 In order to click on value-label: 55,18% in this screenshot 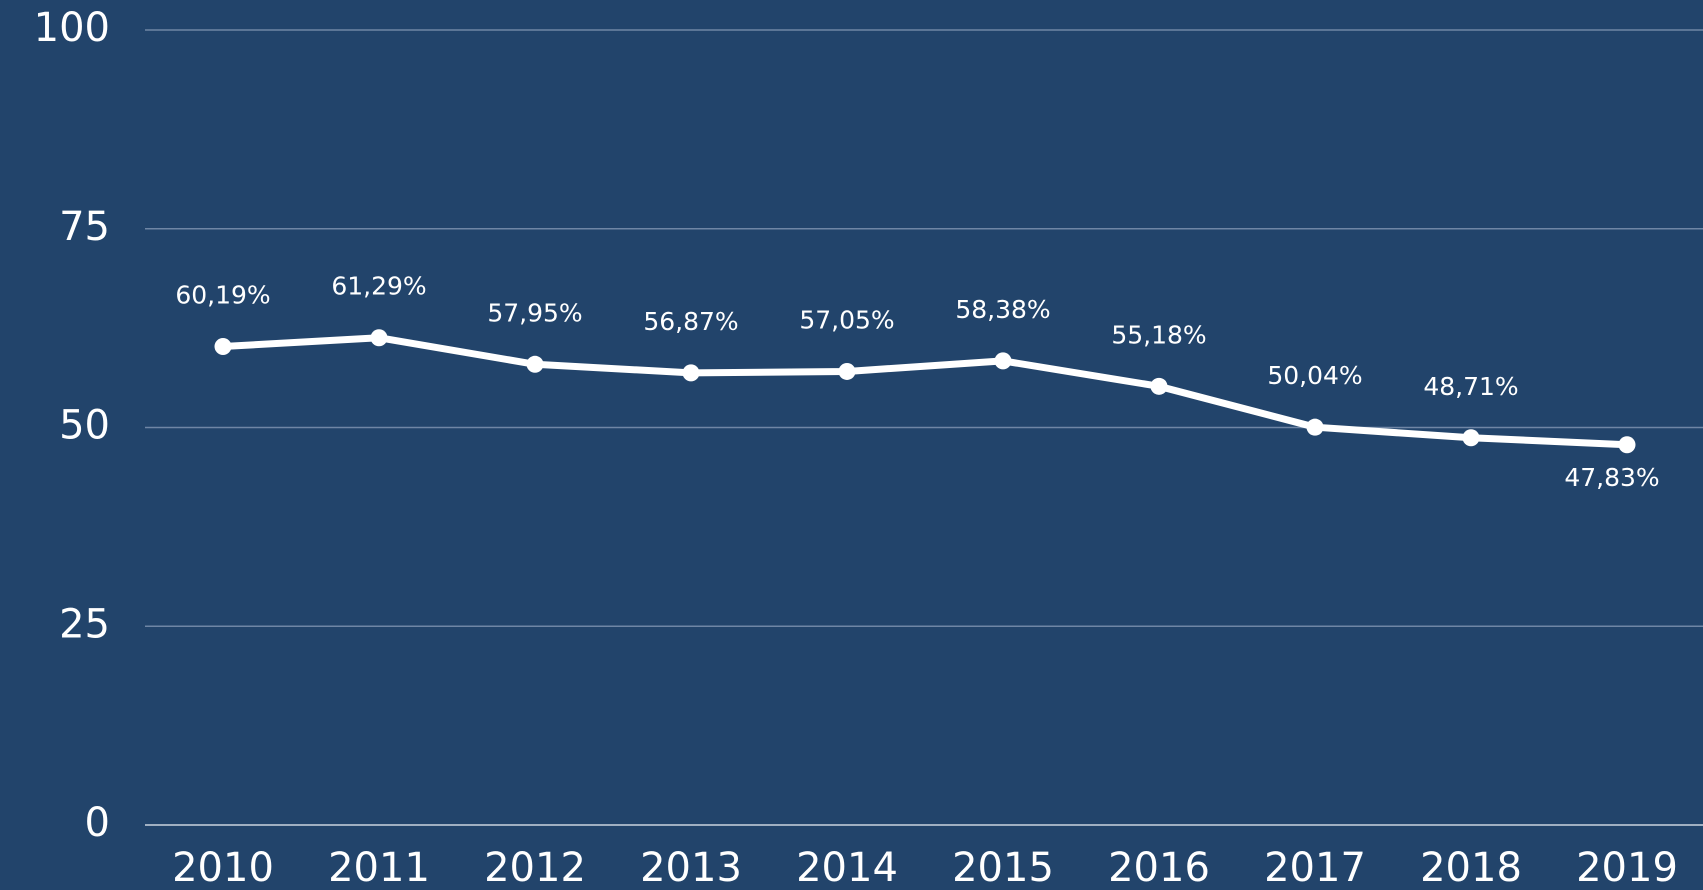, I will do `click(1158, 334)`.